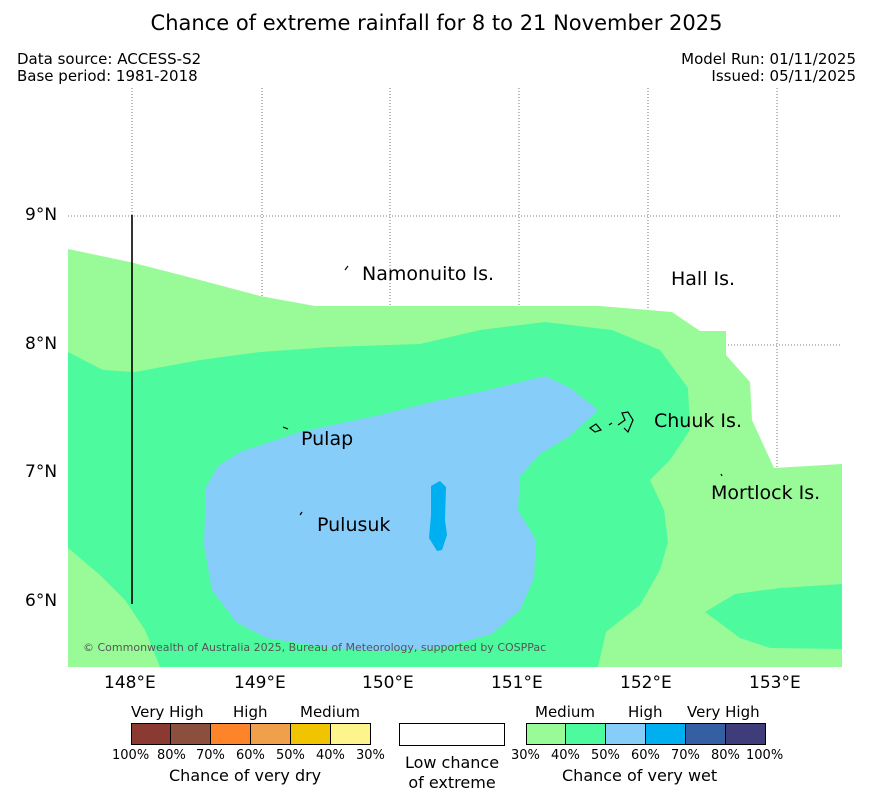 The width and height of the screenshot is (873, 804). What do you see at coordinates (346, 268) in the screenshot?
I see `namonuito-island-mark` at bounding box center [346, 268].